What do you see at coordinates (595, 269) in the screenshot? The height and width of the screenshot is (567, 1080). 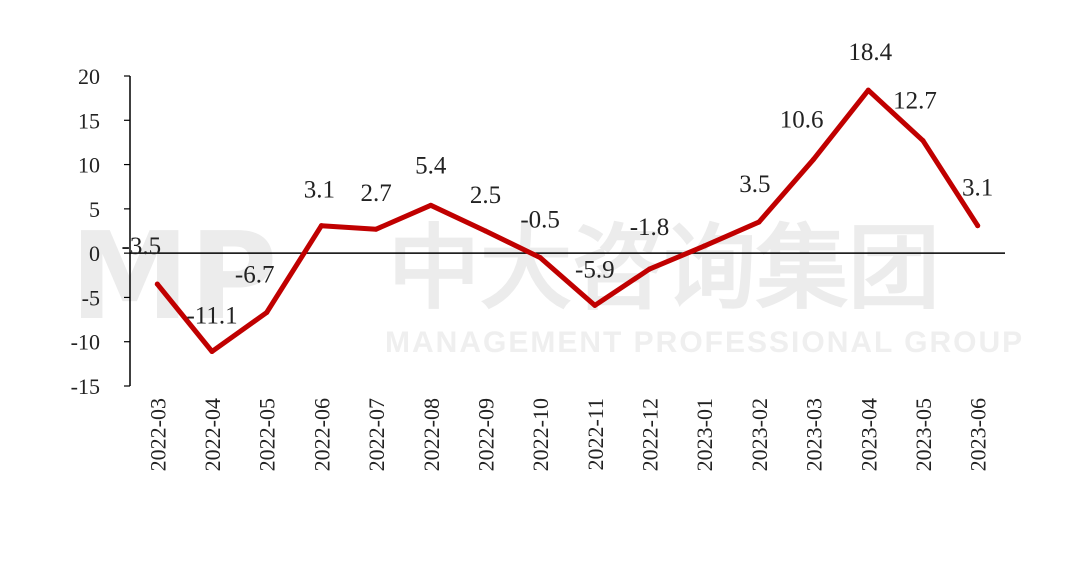 I see `data-label: -5.9` at bounding box center [595, 269].